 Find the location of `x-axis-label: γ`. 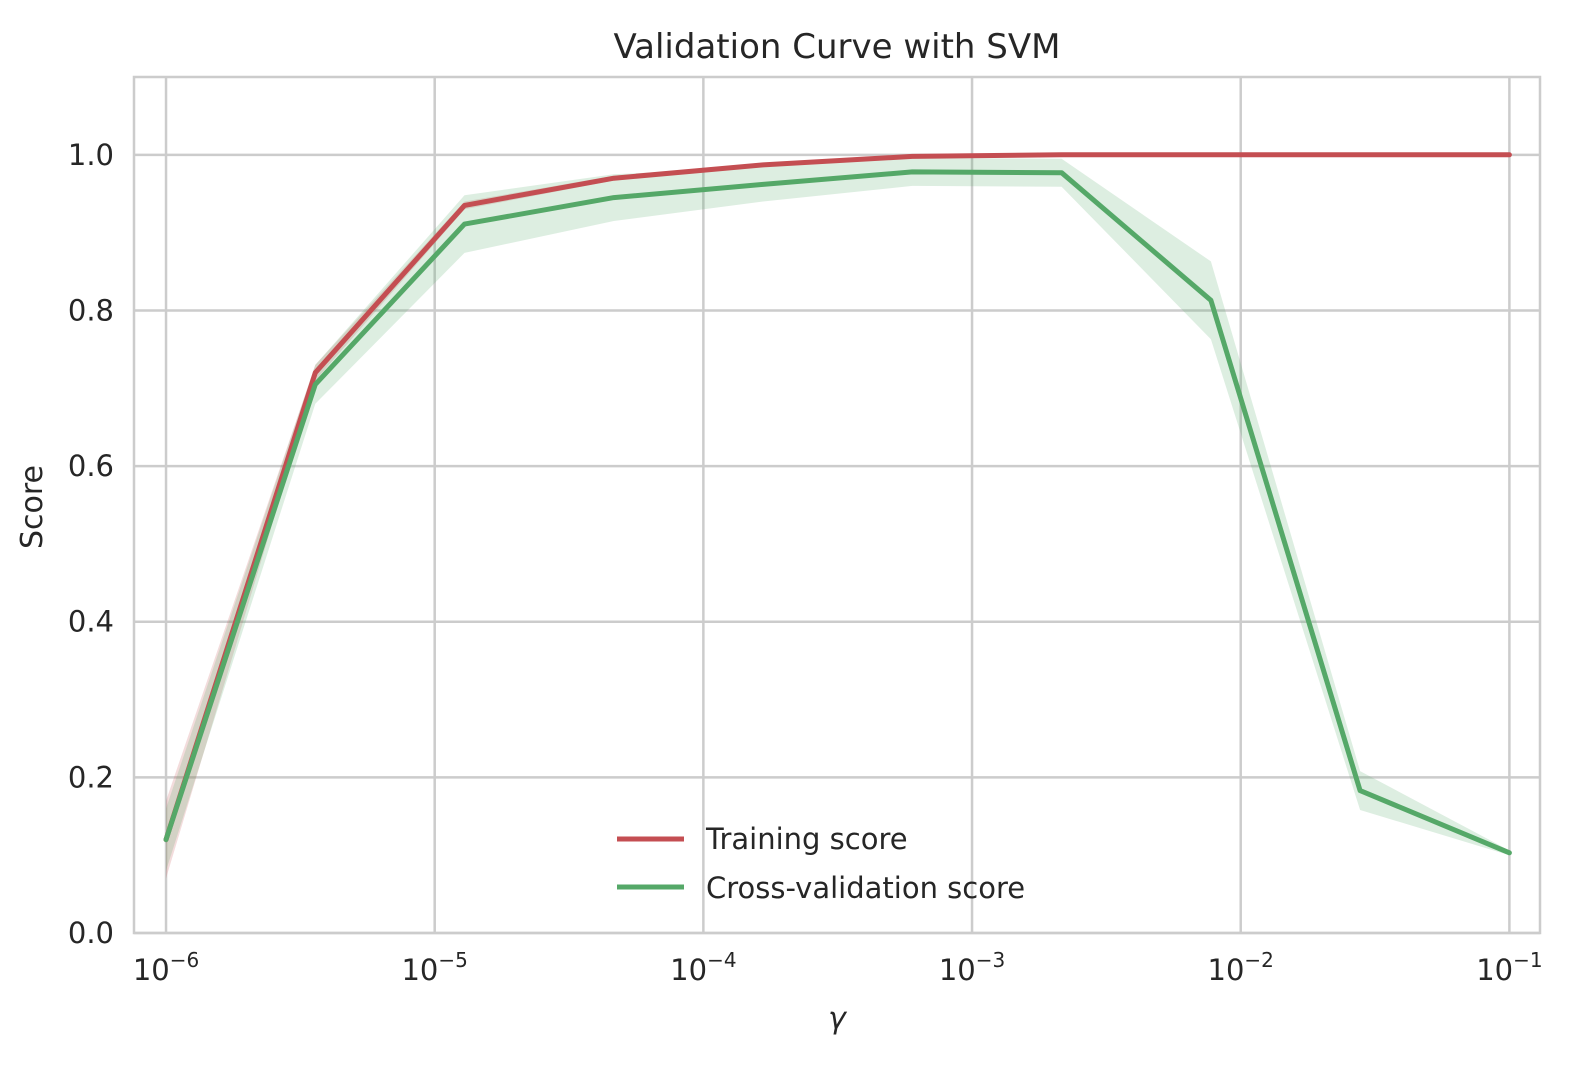

x-axis-label: γ is located at coordinates (838, 1018).